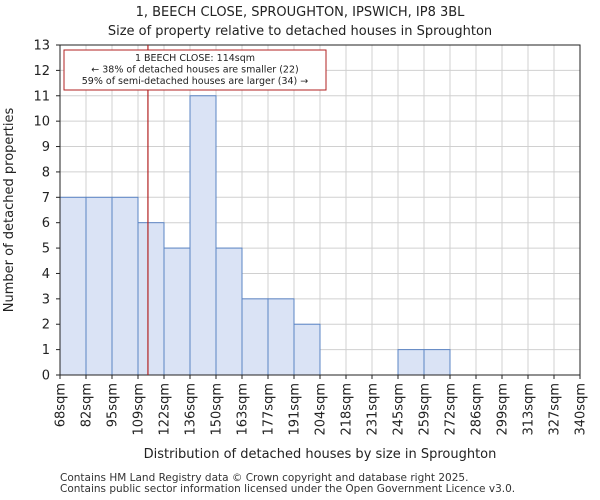  Describe the element at coordinates (373, 409) in the screenshot. I see `x-tick-label: 231sqm` at that location.